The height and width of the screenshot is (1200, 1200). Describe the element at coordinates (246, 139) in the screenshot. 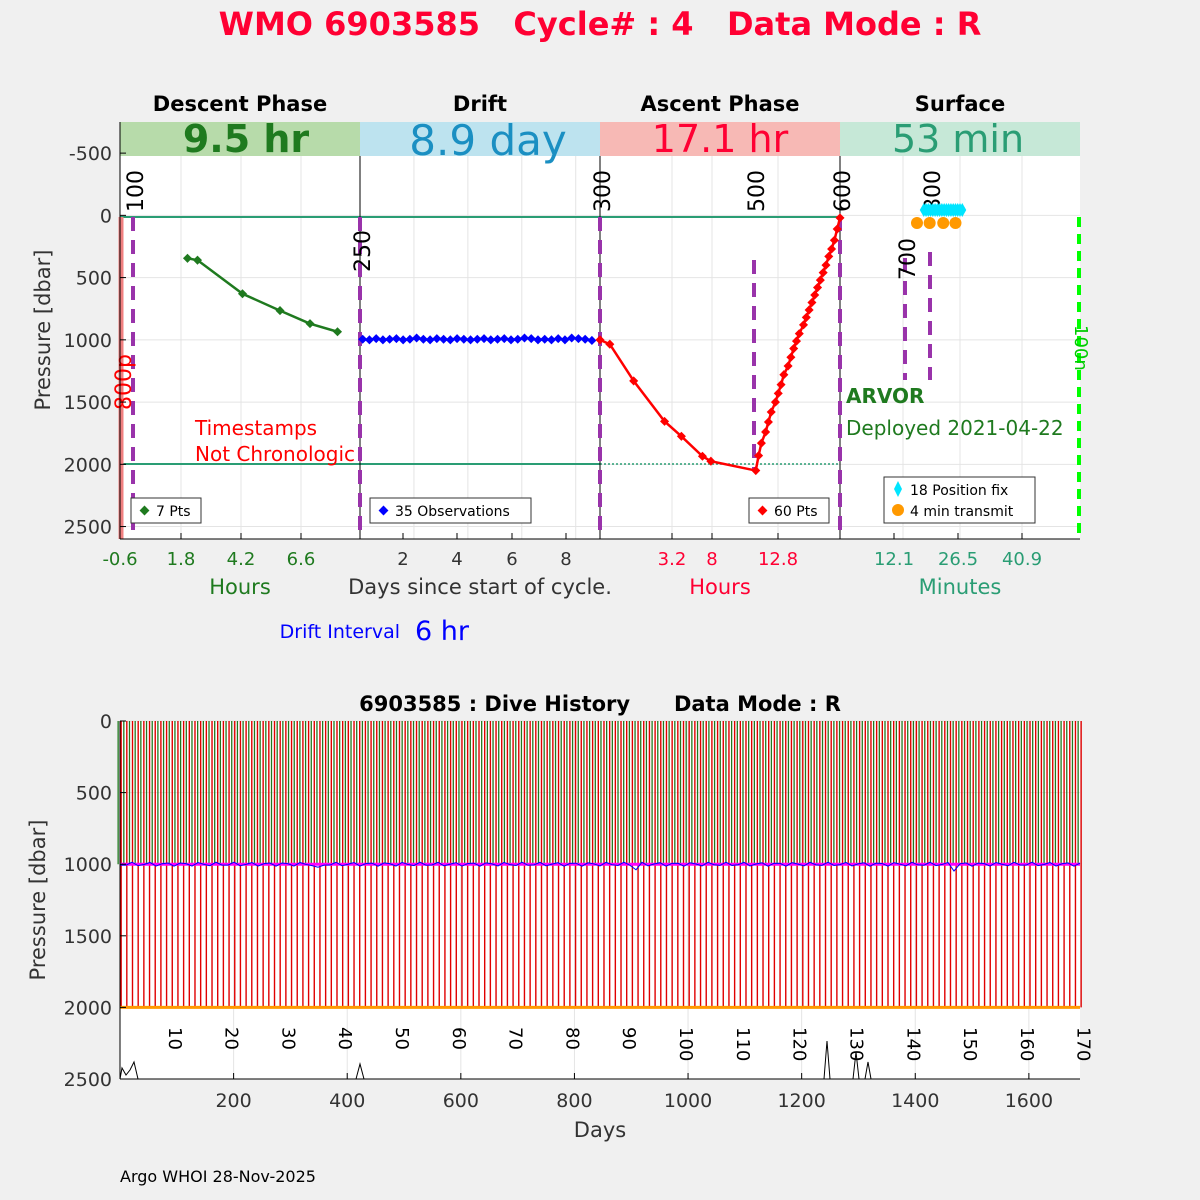

I see `phase-duration-descent: 9.5 hr` at that location.